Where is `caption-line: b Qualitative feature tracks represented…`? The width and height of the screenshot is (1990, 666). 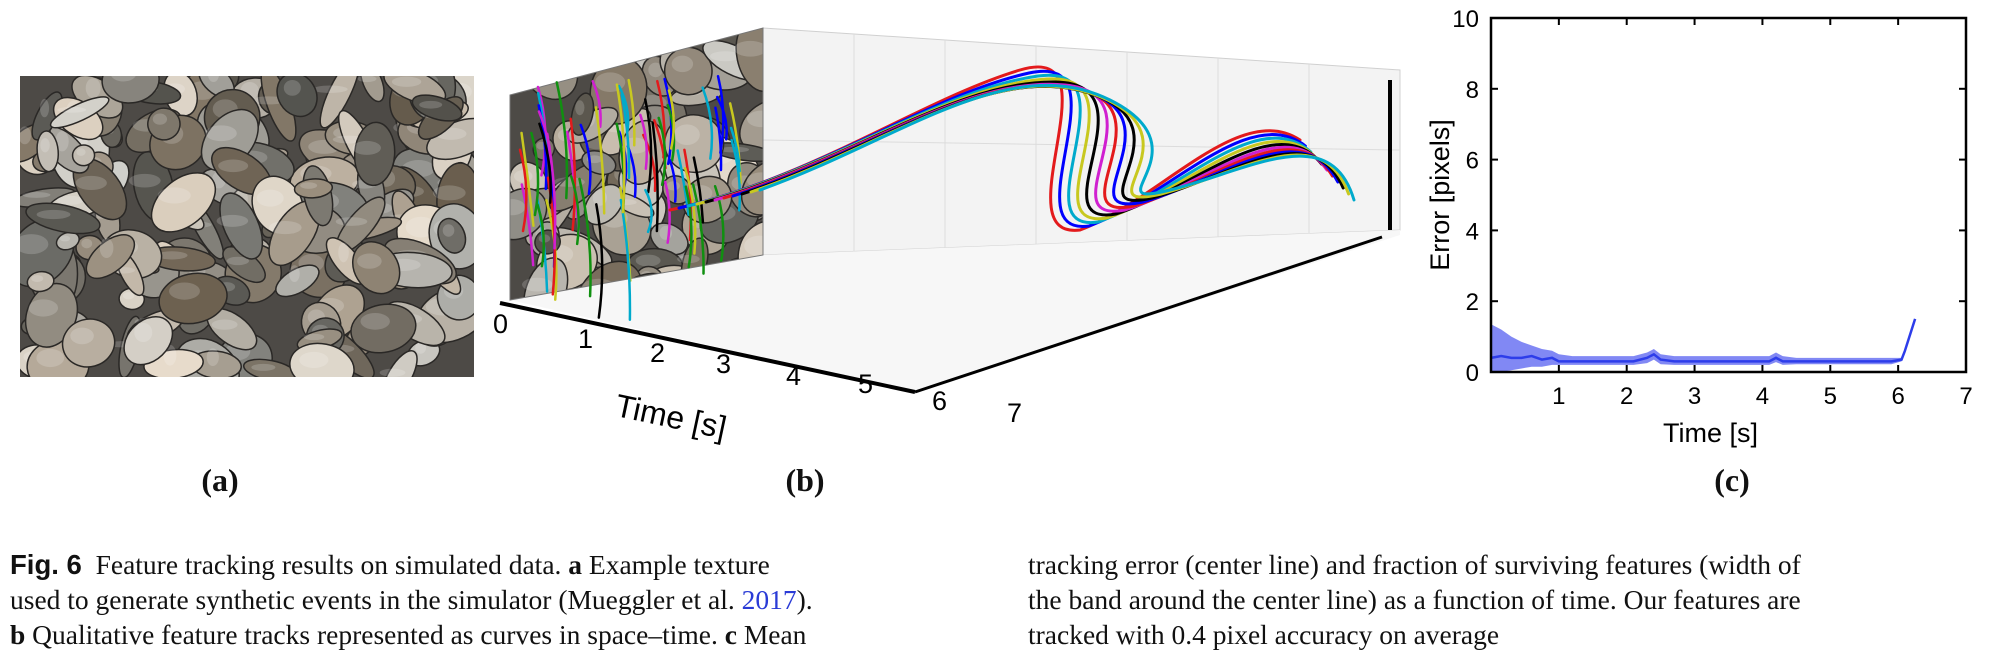
caption-line: b Qualitative feature tracks represented… is located at coordinates (408, 634).